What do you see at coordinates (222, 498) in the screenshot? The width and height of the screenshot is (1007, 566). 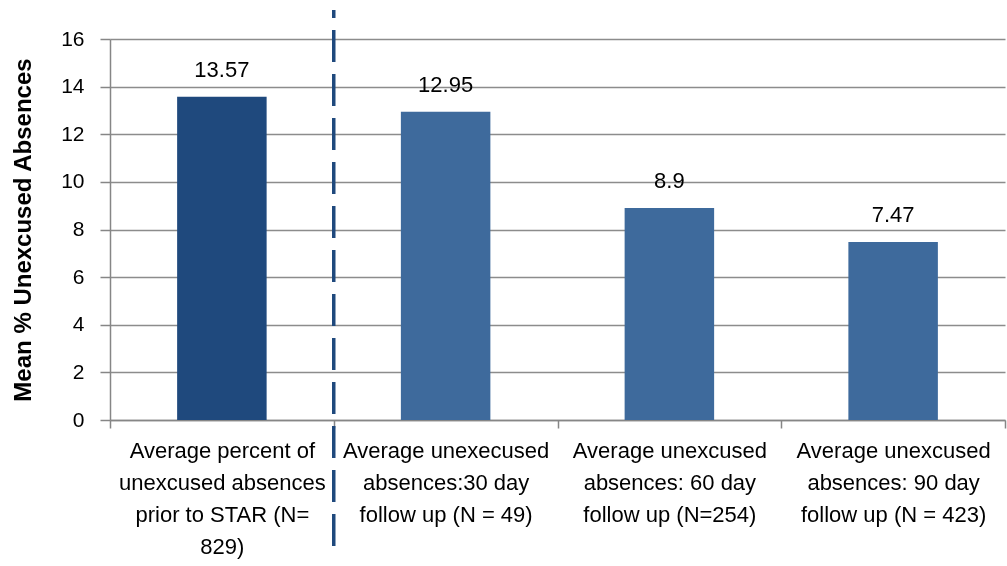 I see `x-tick-label: Average percent of unexcused absences prior to STAR (N= 829)` at bounding box center [222, 498].